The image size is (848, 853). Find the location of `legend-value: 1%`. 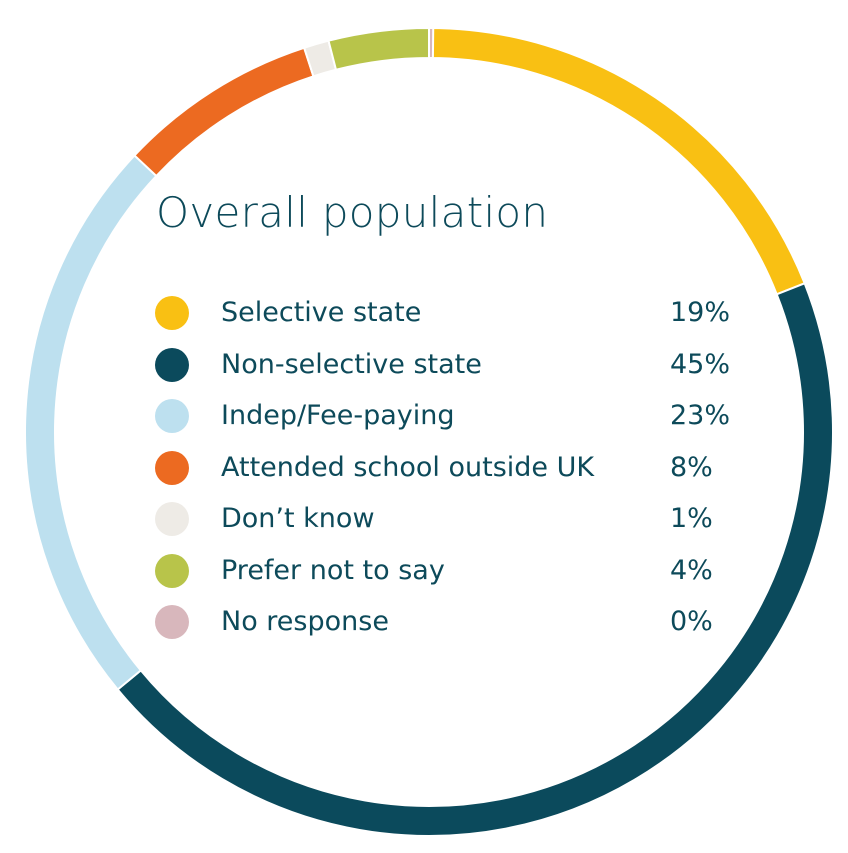

legend-value: 1% is located at coordinates (691, 518).